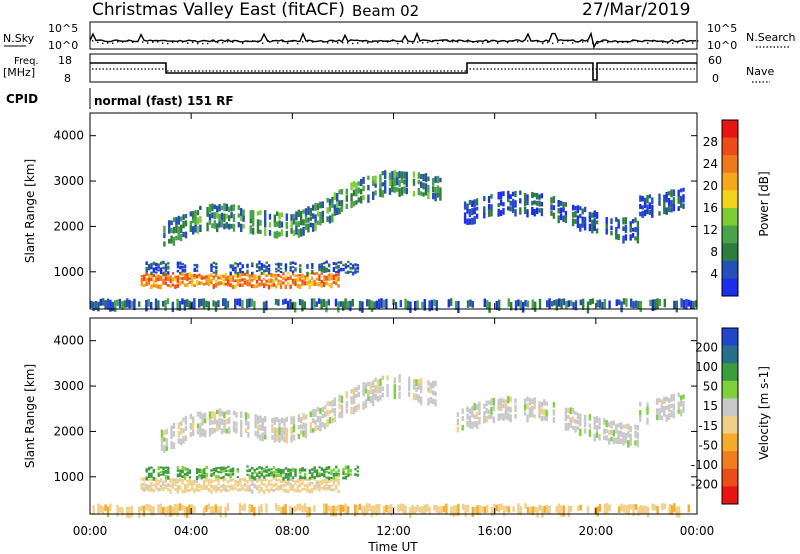 The height and width of the screenshot is (554, 800). What do you see at coordinates (68, 181) in the screenshot?
I see `y-tick-label: 3000` at bounding box center [68, 181].